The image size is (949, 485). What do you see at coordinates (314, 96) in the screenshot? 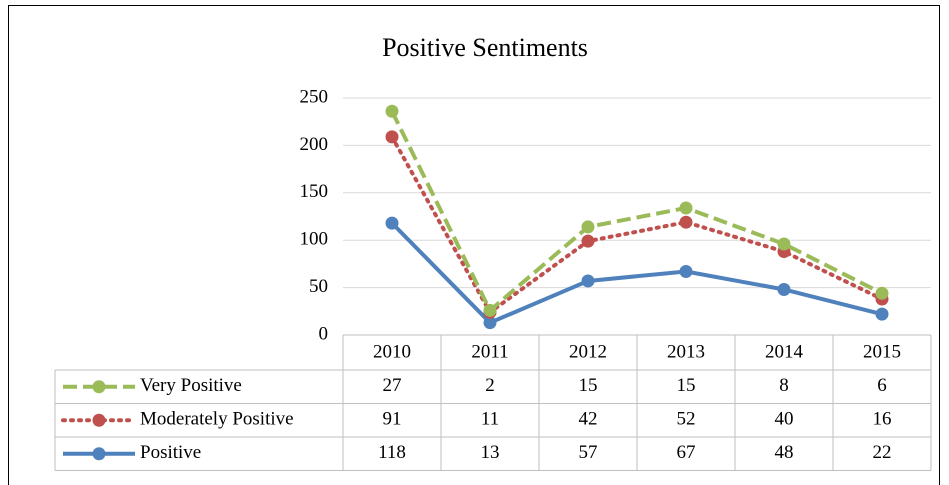
I see `y-tick-label: 250` at bounding box center [314, 96].